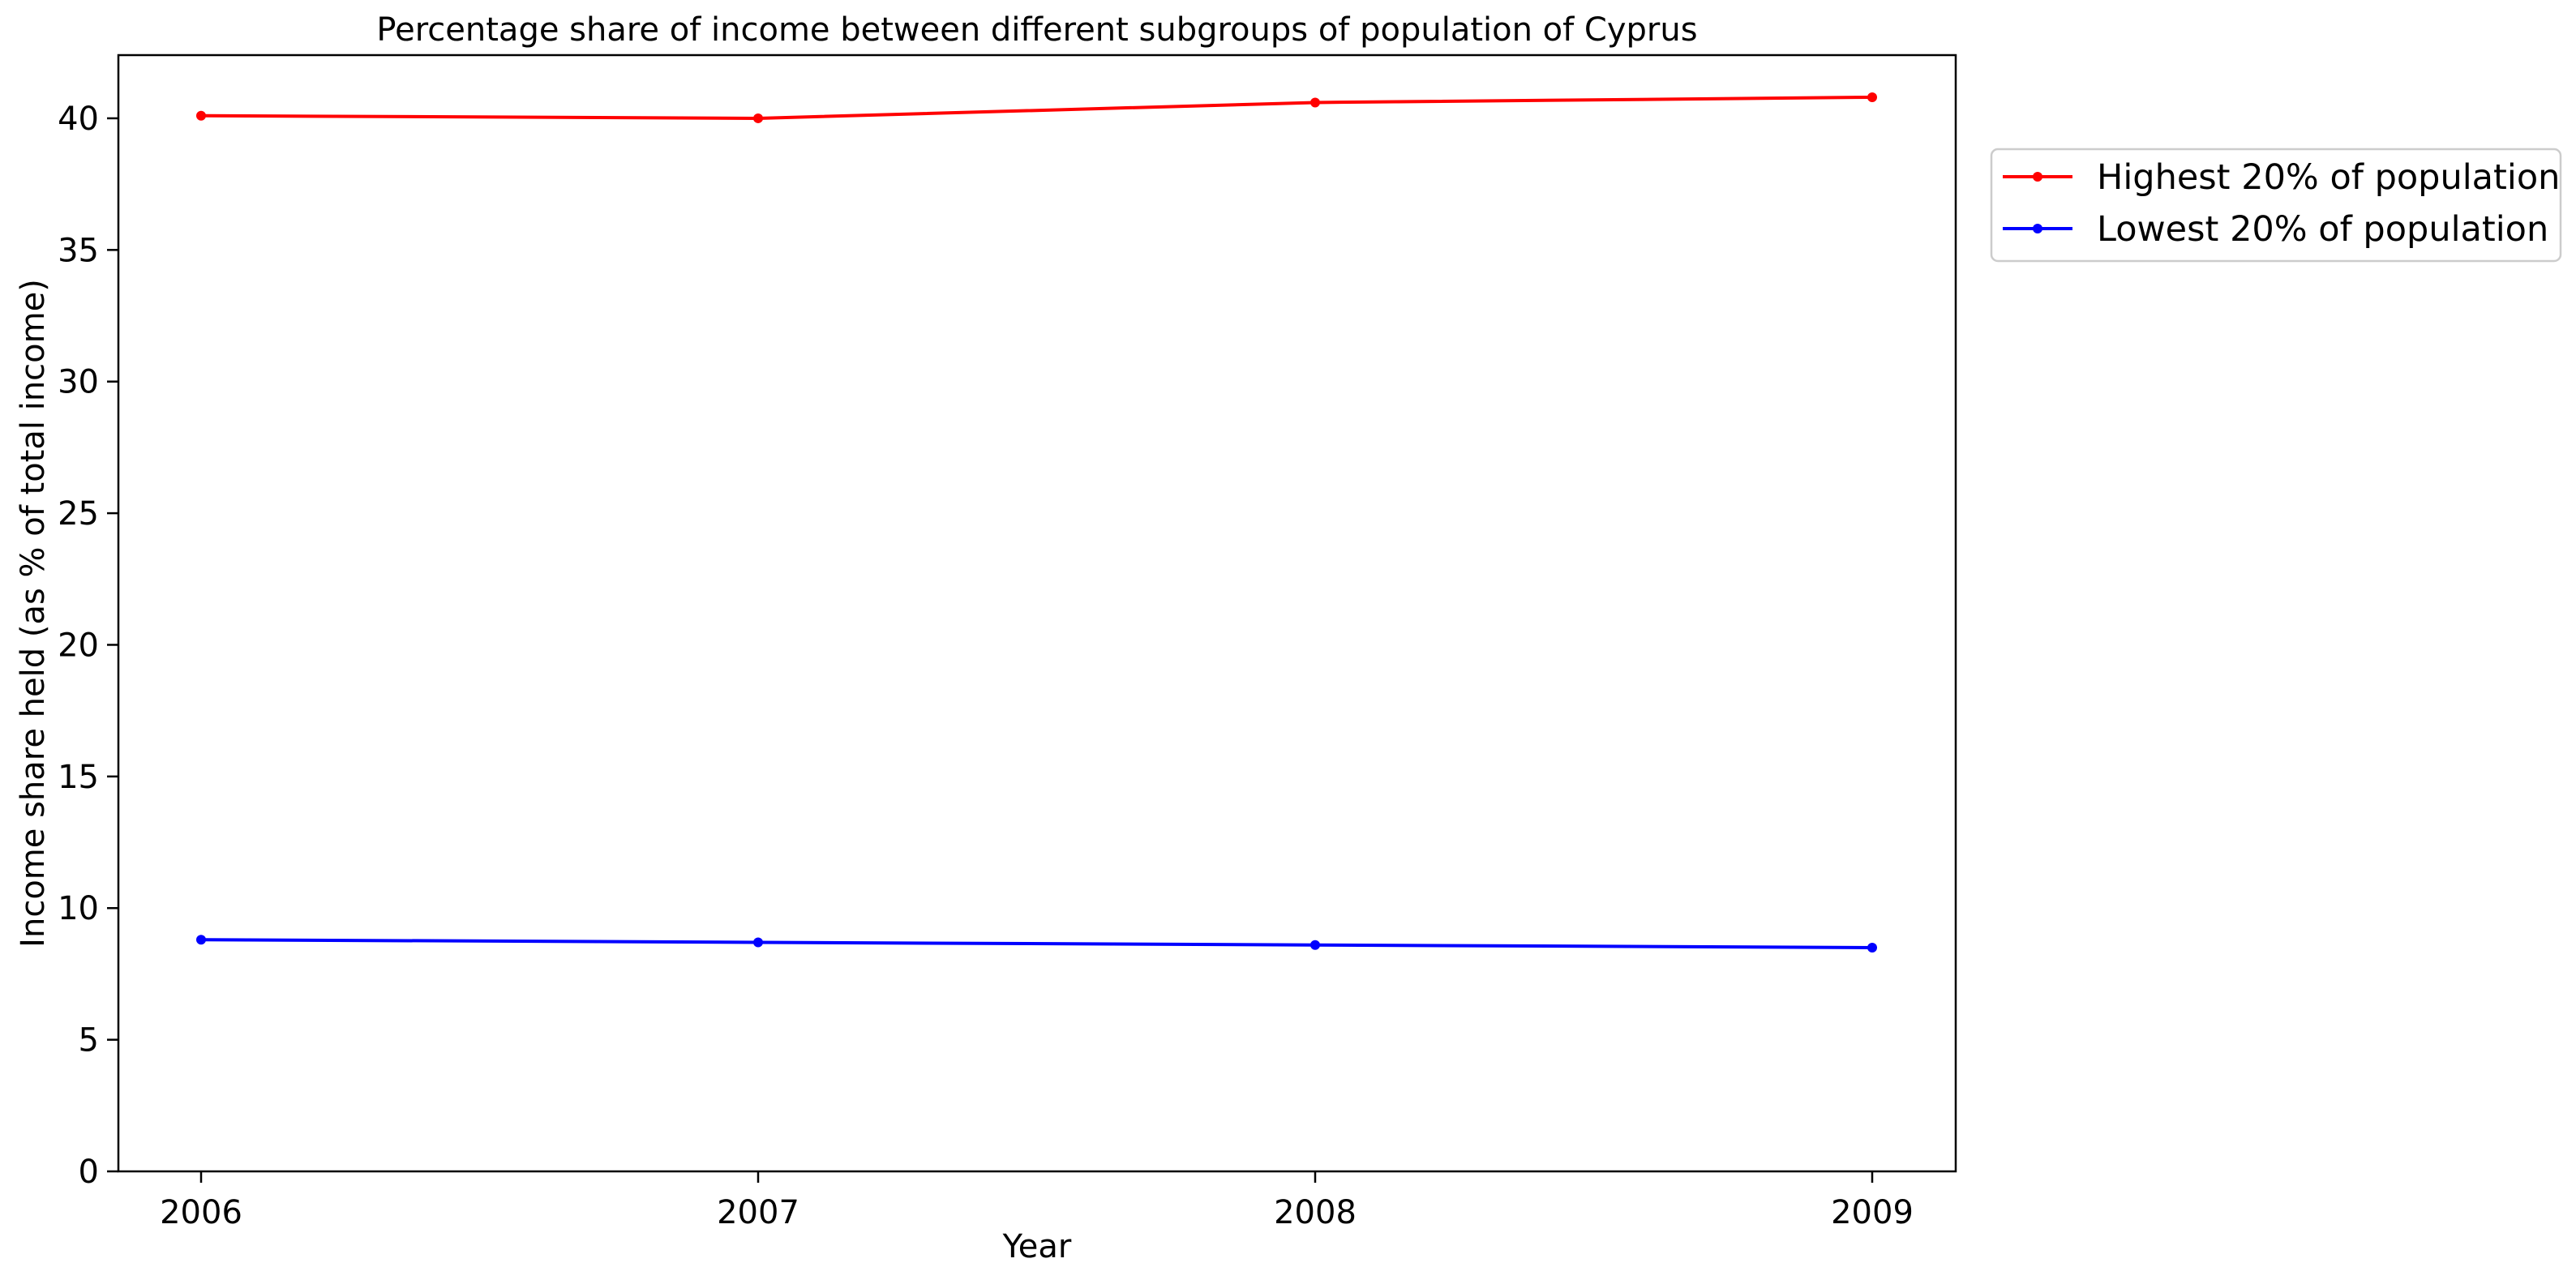 This screenshot has width=2576, height=1280. I want to click on legend-box, so click(2276, 206).